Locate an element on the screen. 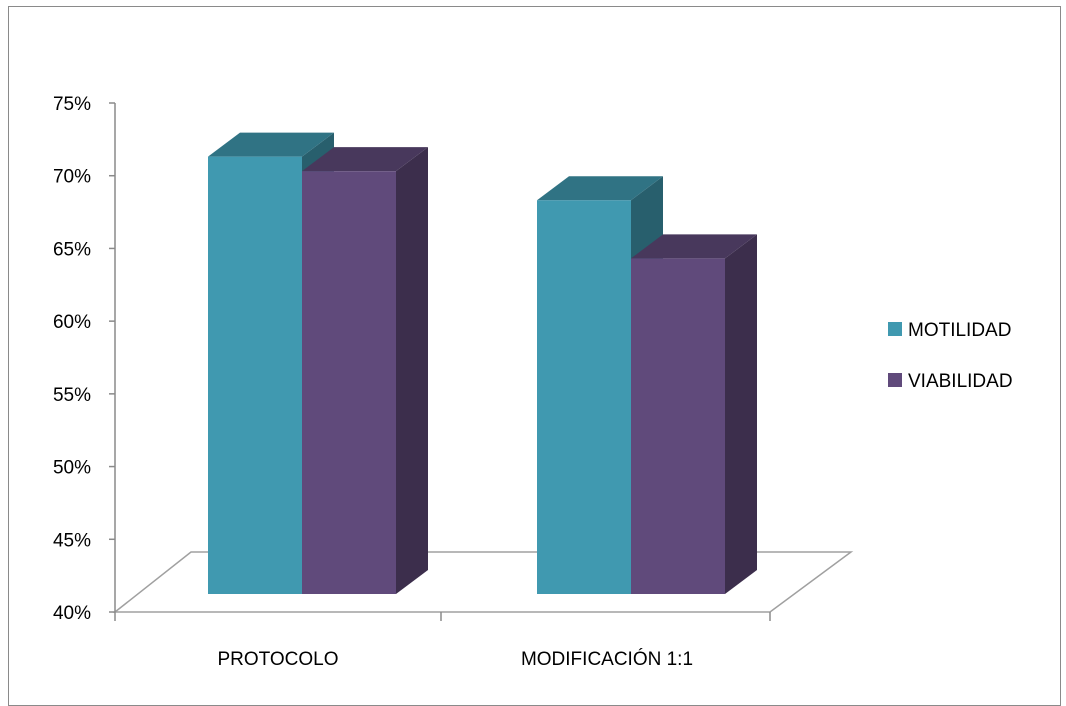 The image size is (1066, 706). x-category-label: PROTOCOLO is located at coordinates (277, 659).